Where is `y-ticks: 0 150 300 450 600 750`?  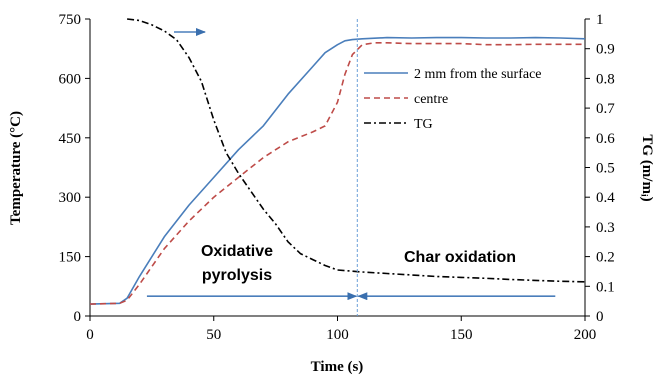
y-ticks: 0 150 300 450 600 750 is located at coordinates (74, 168).